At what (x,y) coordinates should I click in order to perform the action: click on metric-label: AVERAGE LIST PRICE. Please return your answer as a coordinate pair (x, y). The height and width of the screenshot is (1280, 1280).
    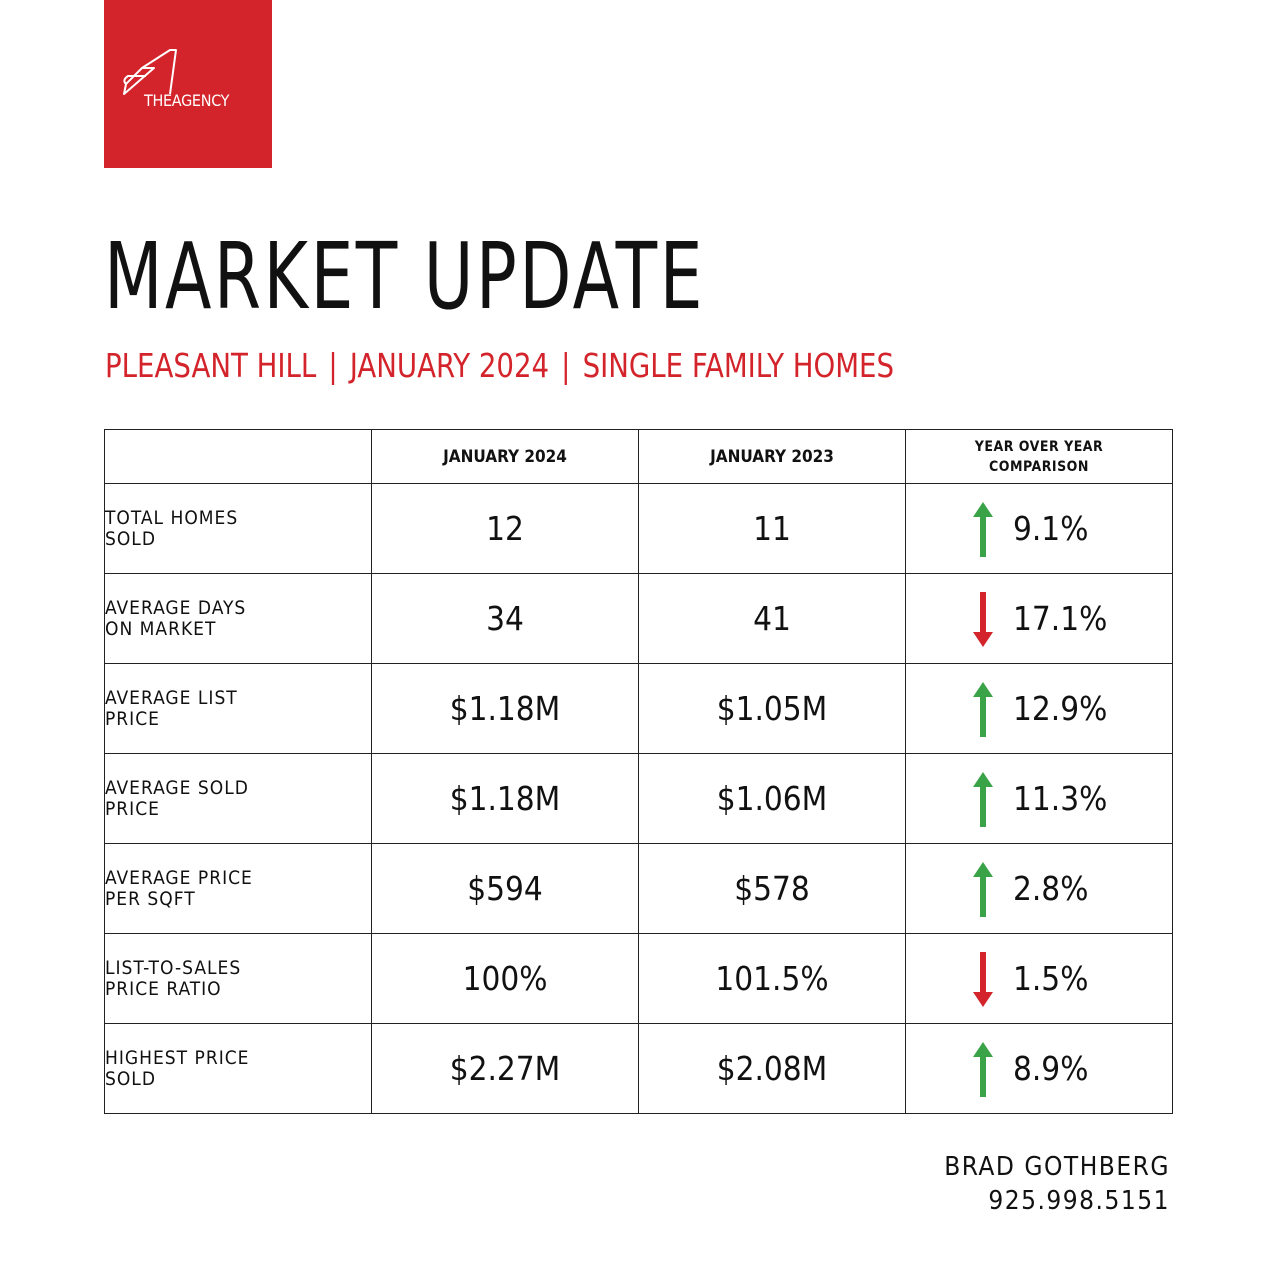
    Looking at the image, I should click on (238, 708).